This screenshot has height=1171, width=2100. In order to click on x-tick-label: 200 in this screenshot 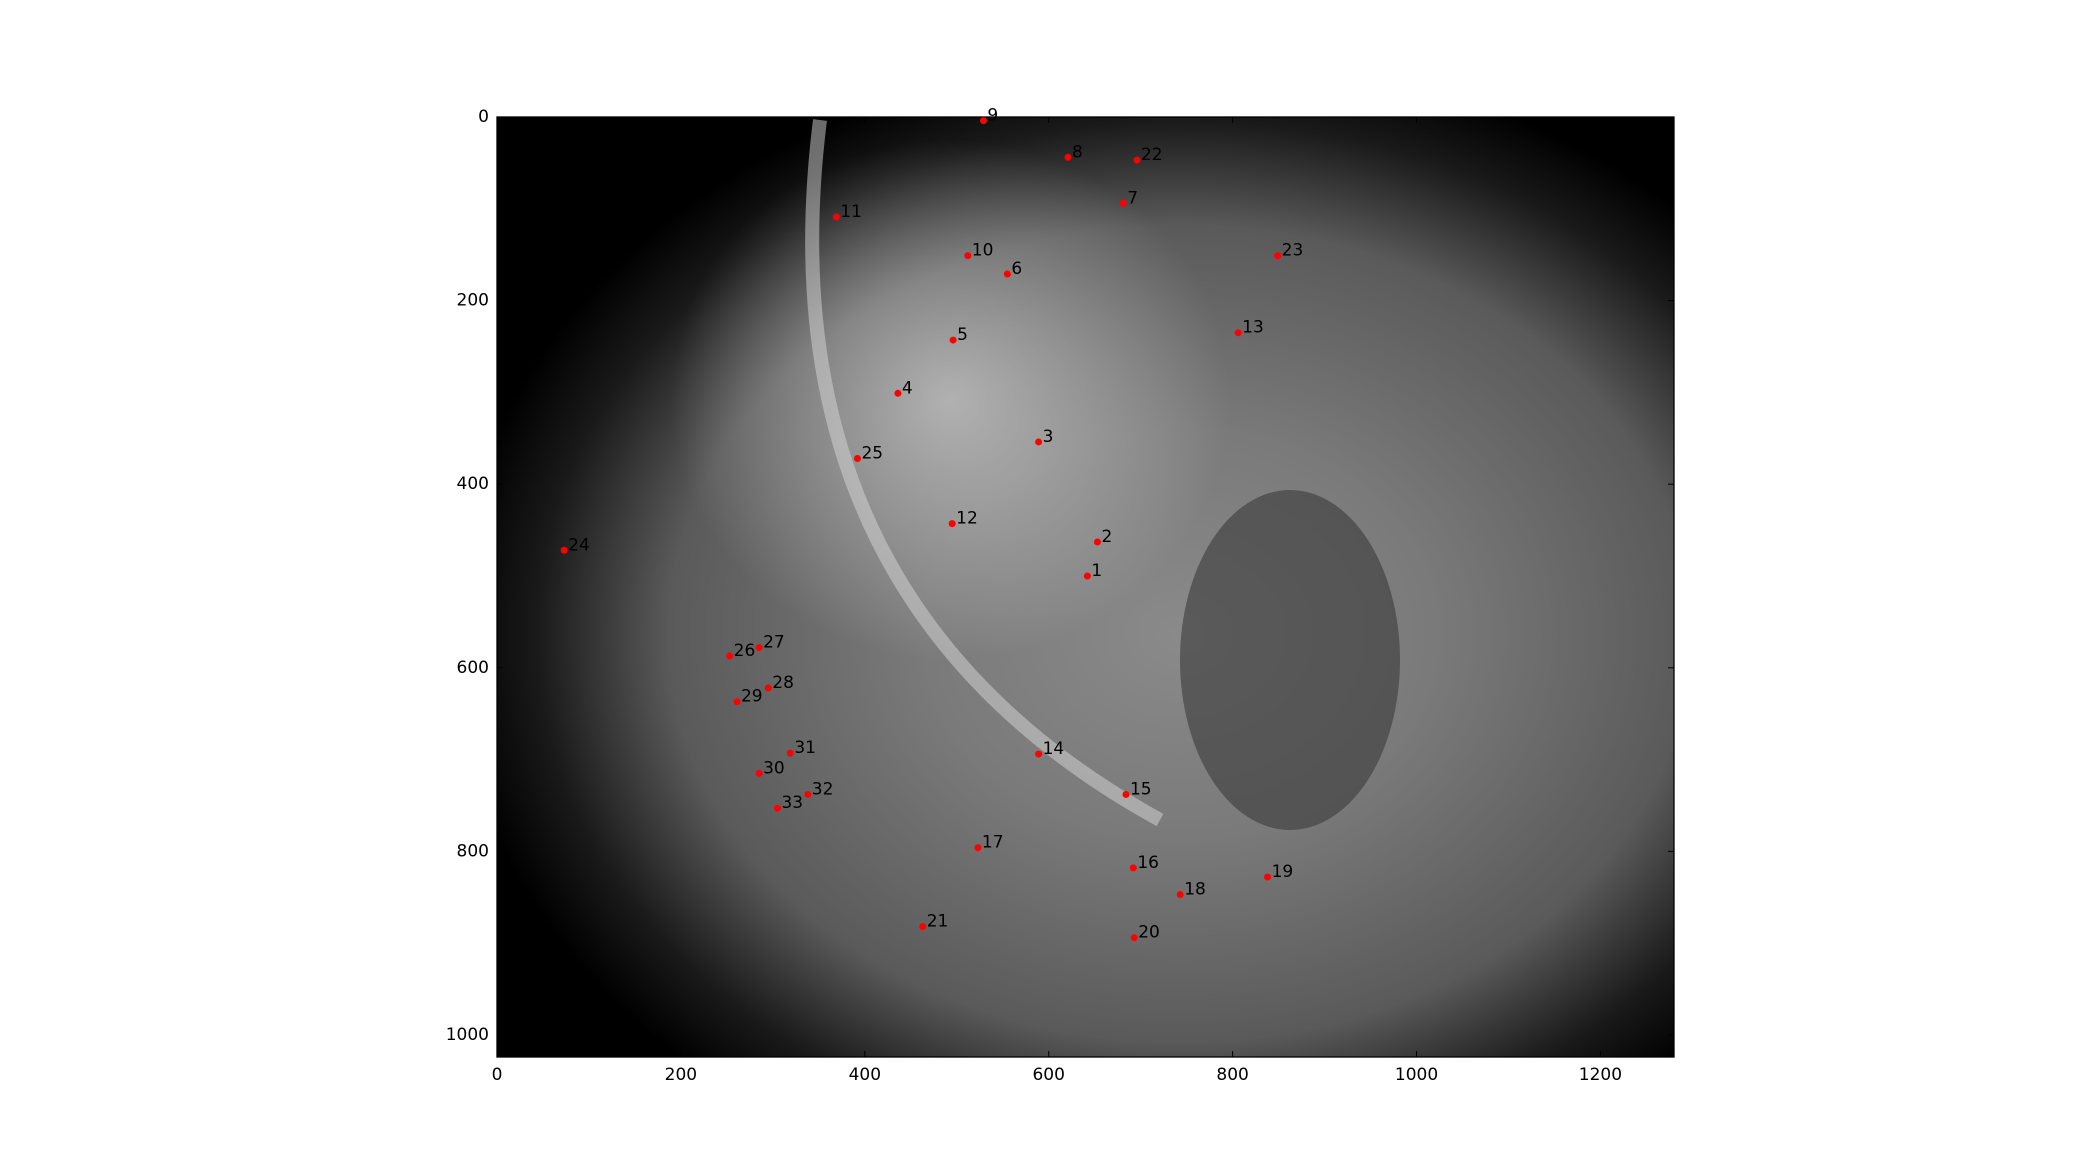, I will do `click(681, 1075)`.